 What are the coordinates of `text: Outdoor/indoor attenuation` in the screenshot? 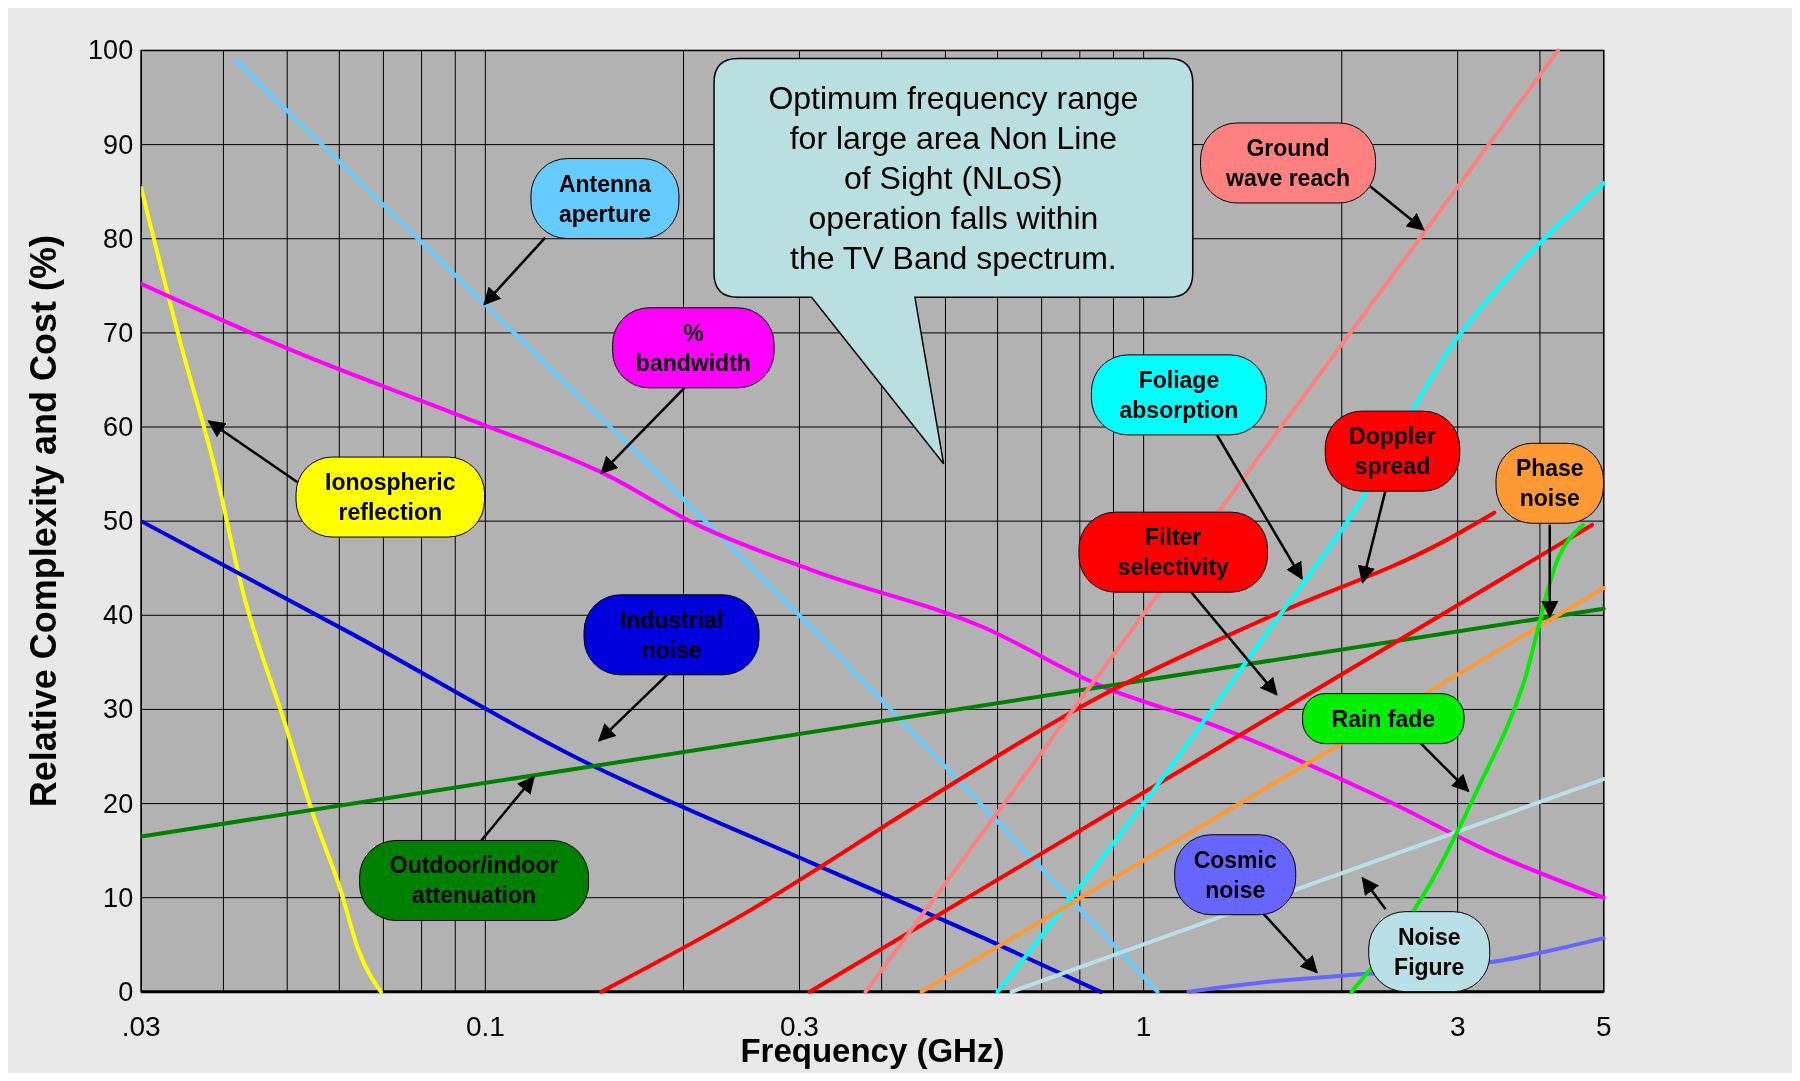 It's located at (474, 880).